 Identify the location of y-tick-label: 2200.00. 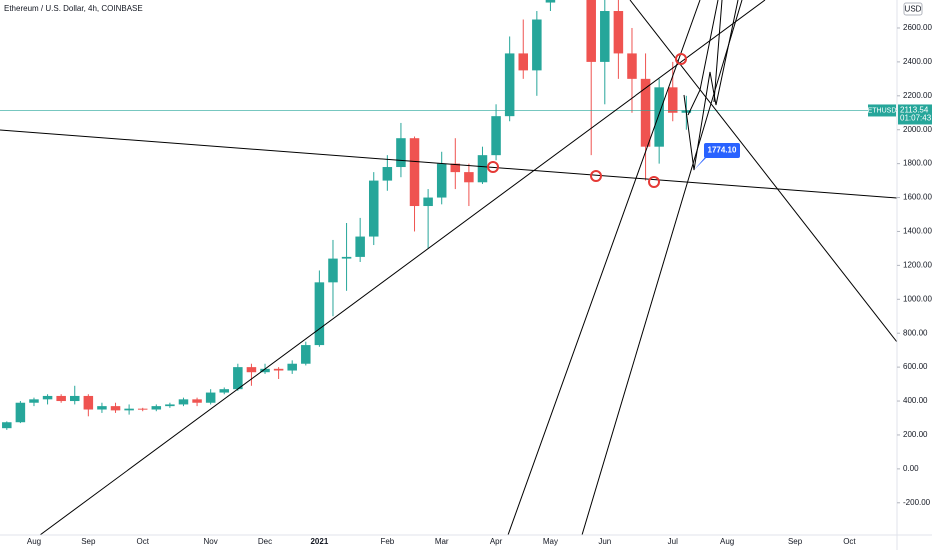
(917, 95).